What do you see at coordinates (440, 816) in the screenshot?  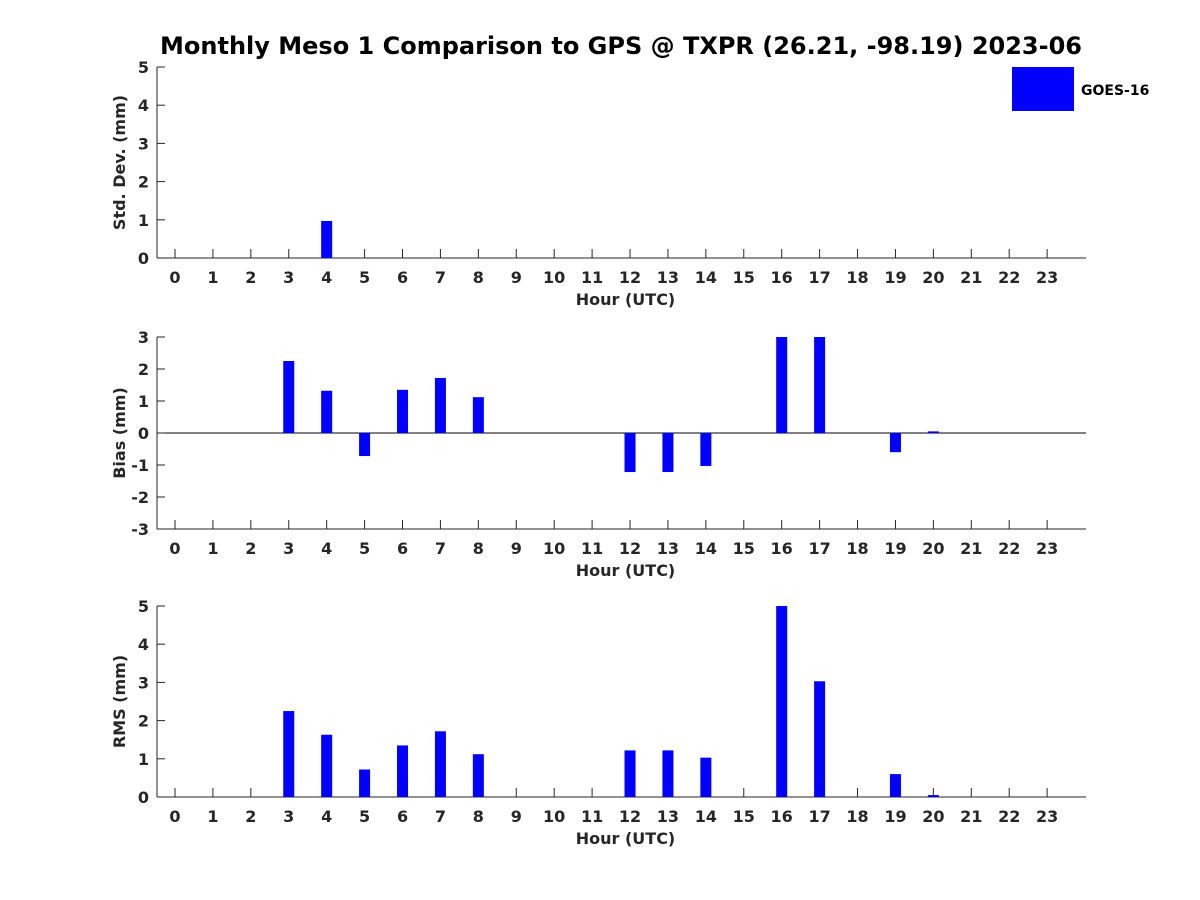 I see `x-tick-label: 7` at bounding box center [440, 816].